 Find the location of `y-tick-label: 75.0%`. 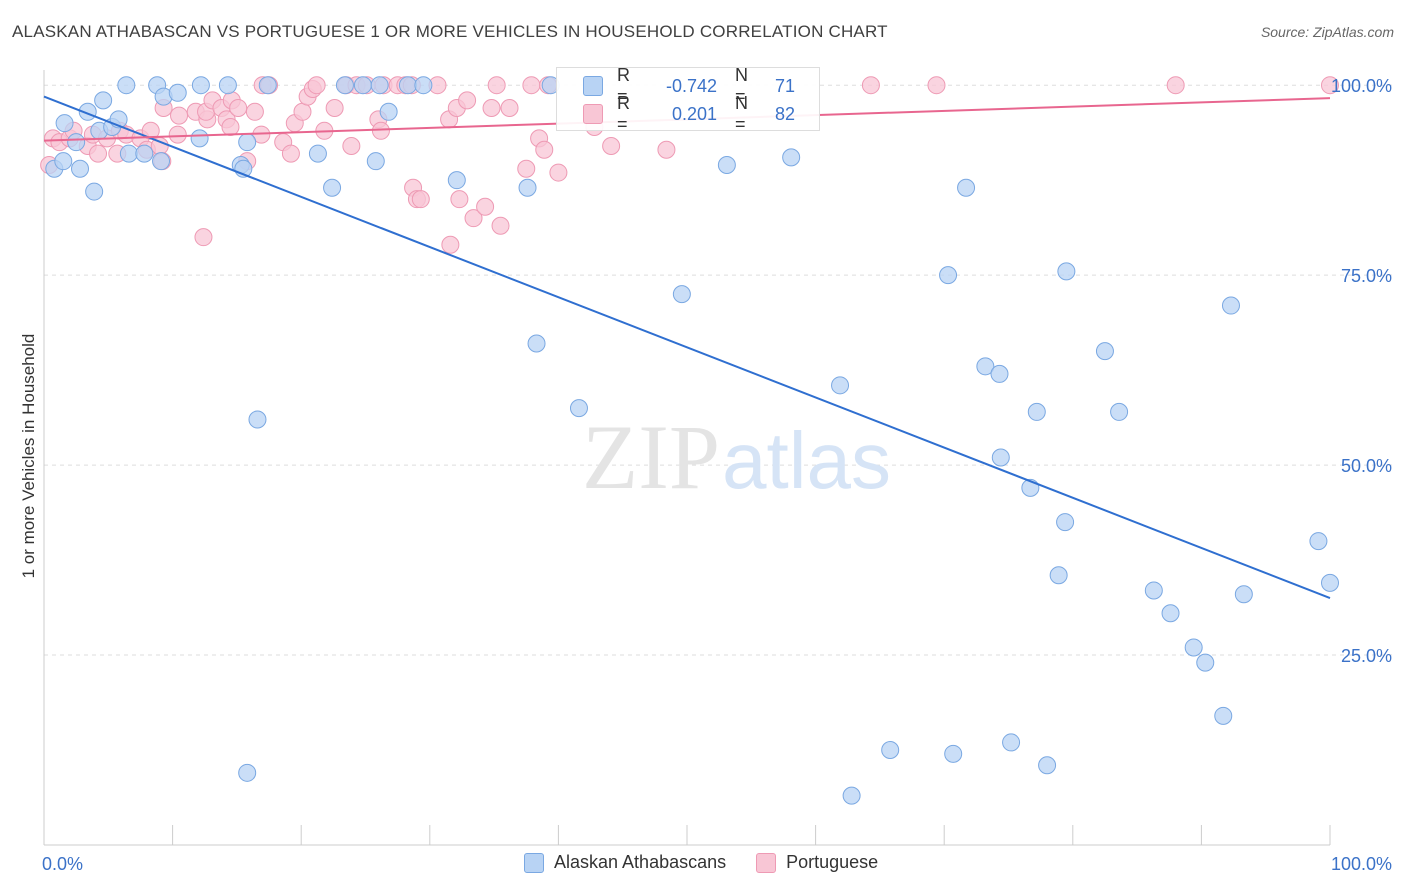

y-tick-label: 75.0% is located at coordinates (1366, 276).